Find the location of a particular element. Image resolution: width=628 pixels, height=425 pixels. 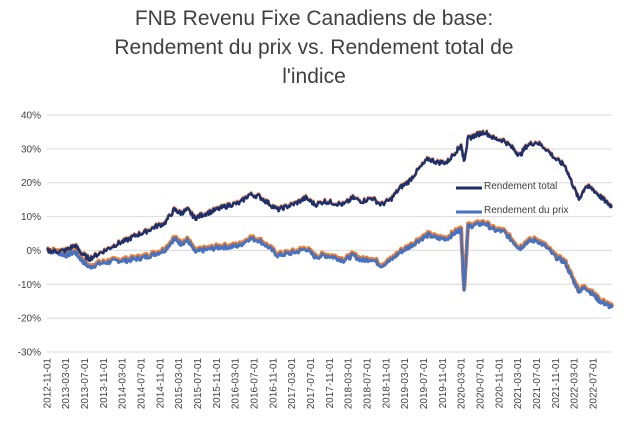

y-tick-label: -10% is located at coordinates (29, 285).